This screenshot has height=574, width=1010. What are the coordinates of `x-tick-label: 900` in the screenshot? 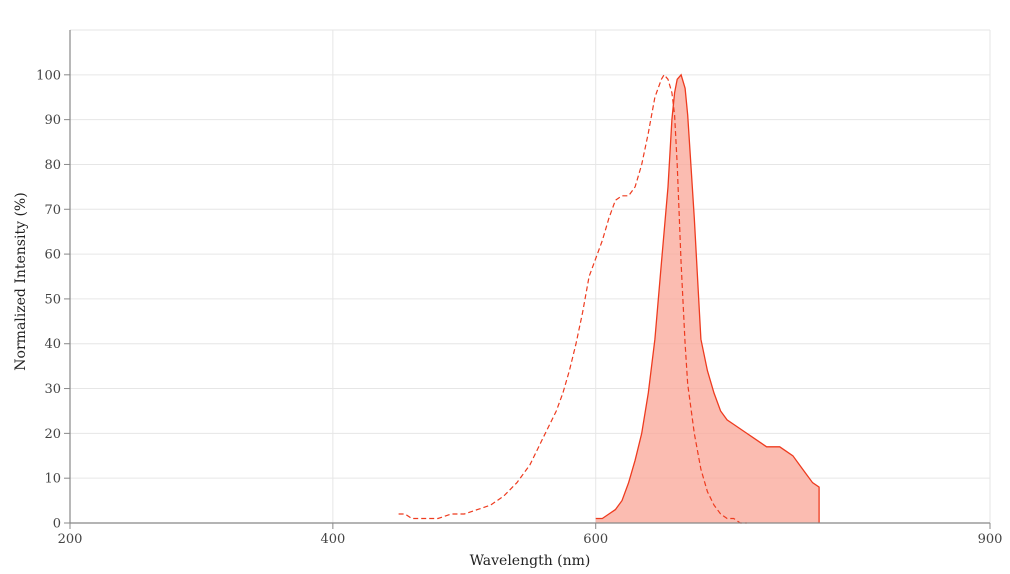 It's located at (990, 539).